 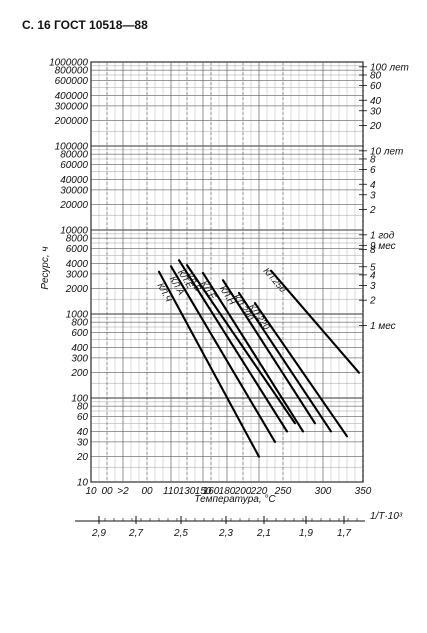 What do you see at coordinates (383, 326) in the screenshot?
I see `right-tick-label: 1 мес` at bounding box center [383, 326].